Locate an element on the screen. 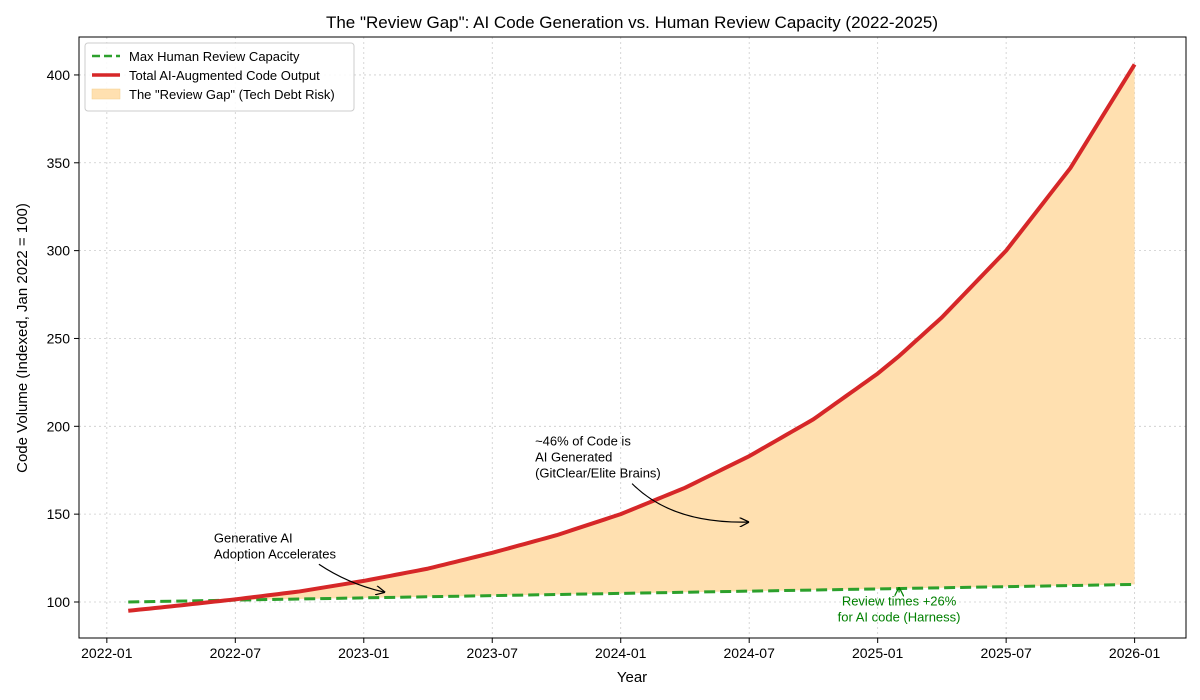 The height and width of the screenshot is (700, 1200). annotation-line: Review times +26% is located at coordinates (899, 600).